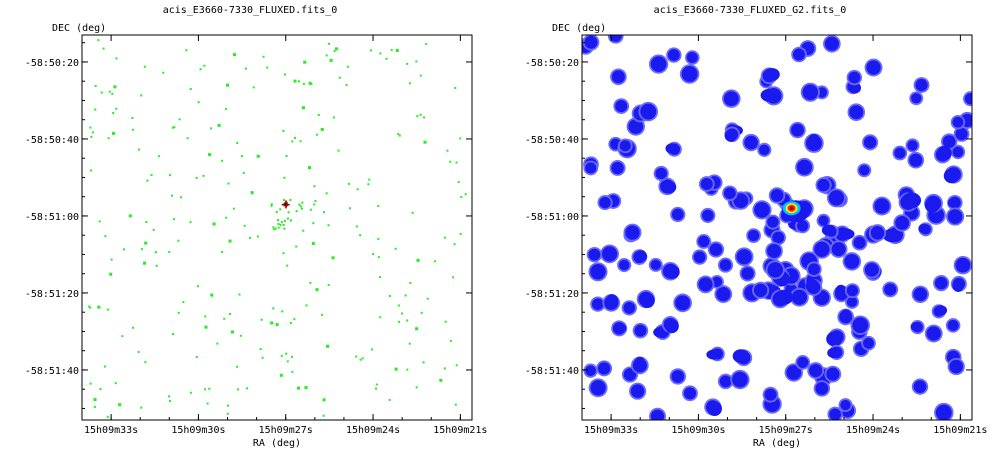 Image resolution: width=1000 pixels, height=460 pixels. What do you see at coordinates (552, 371) in the screenshot?
I see `y-tick-label: -58:51:40` at bounding box center [552, 371].